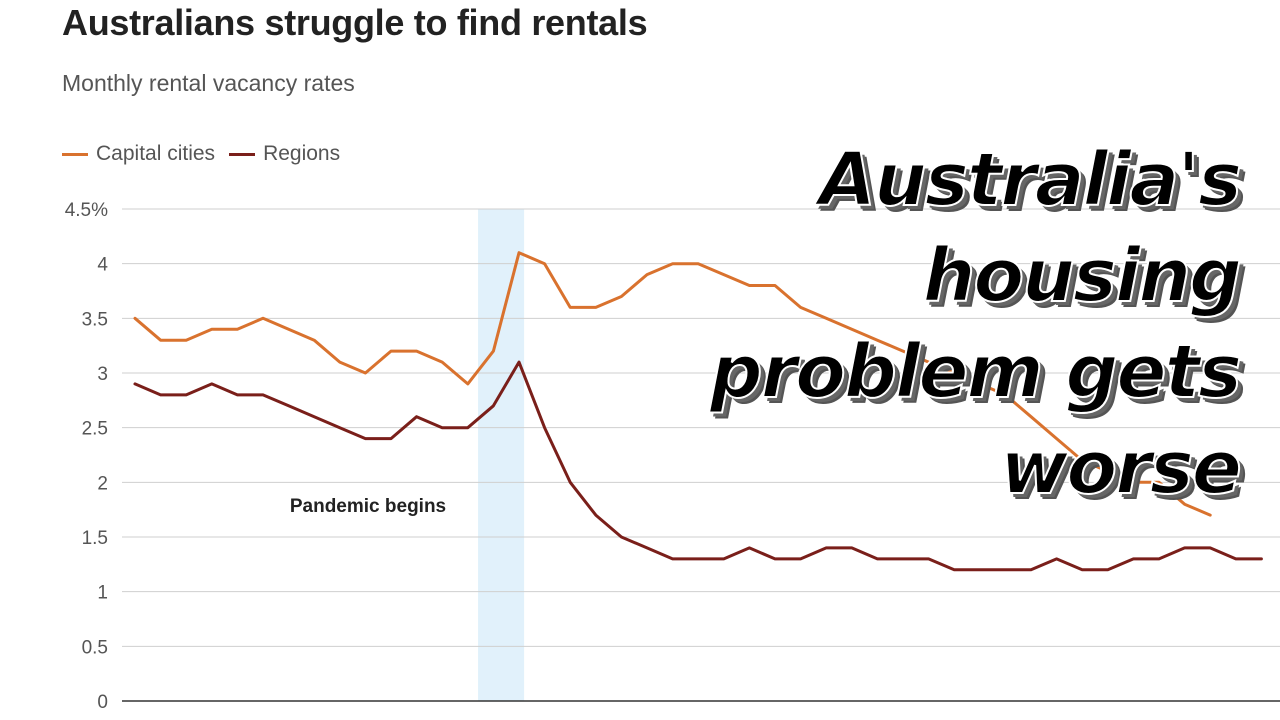 The image size is (1280, 720). I want to click on pandemic-annotation: Pandemic begins, so click(368, 506).